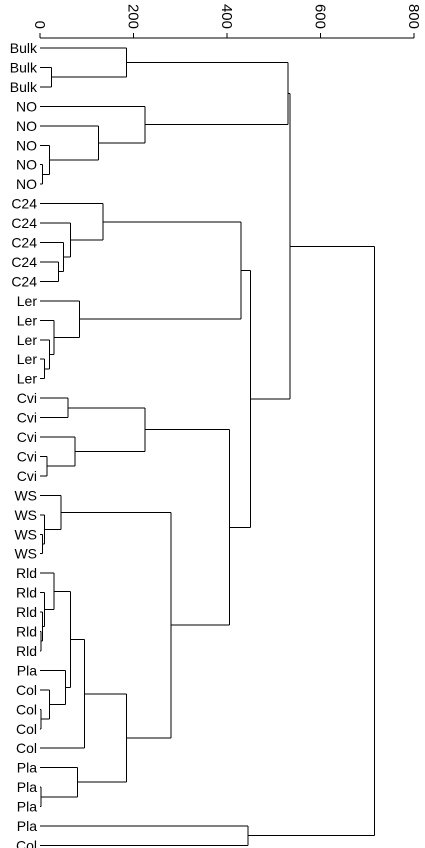  Describe the element at coordinates (413, 16) in the screenshot. I see `tick-label: 800` at that location.